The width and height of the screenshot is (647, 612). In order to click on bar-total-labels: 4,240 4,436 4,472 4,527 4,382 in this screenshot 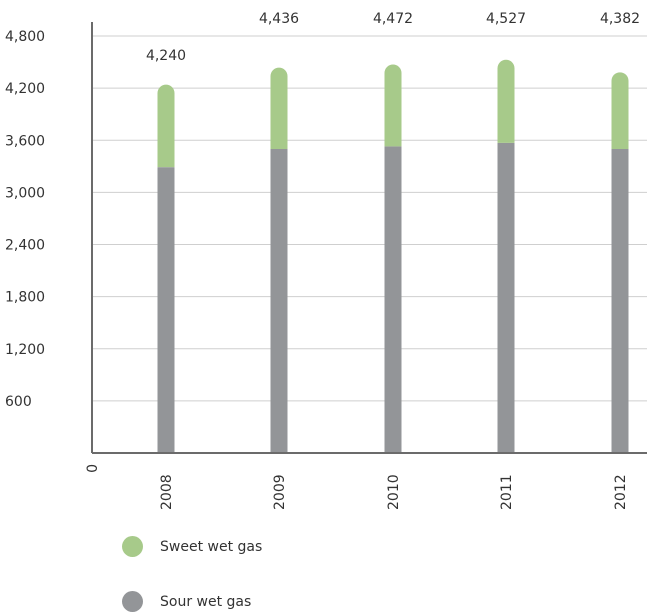, I will do `click(393, 37)`.